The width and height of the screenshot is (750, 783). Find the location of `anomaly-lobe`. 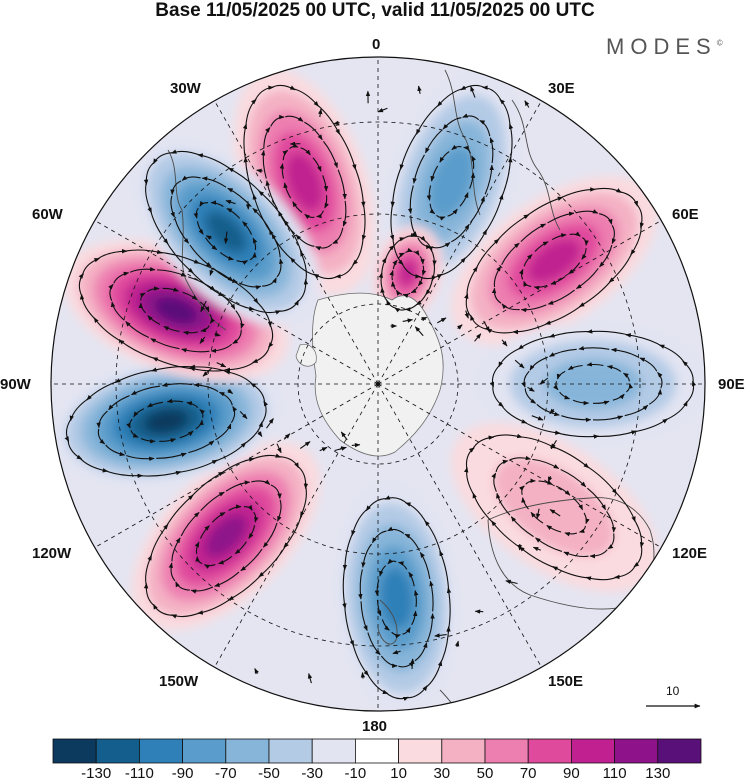

anomaly-lobe is located at coordinates (397, 595).